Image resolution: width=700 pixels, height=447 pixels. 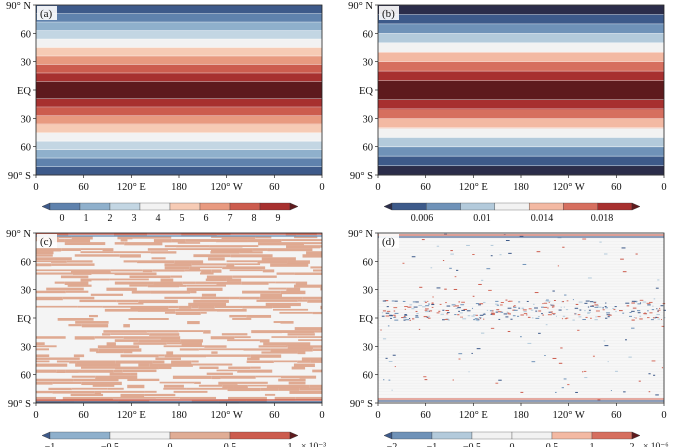 What do you see at coordinates (482, 218) in the screenshot?
I see `colorbar-tick-label: 0.01` at bounding box center [482, 218].